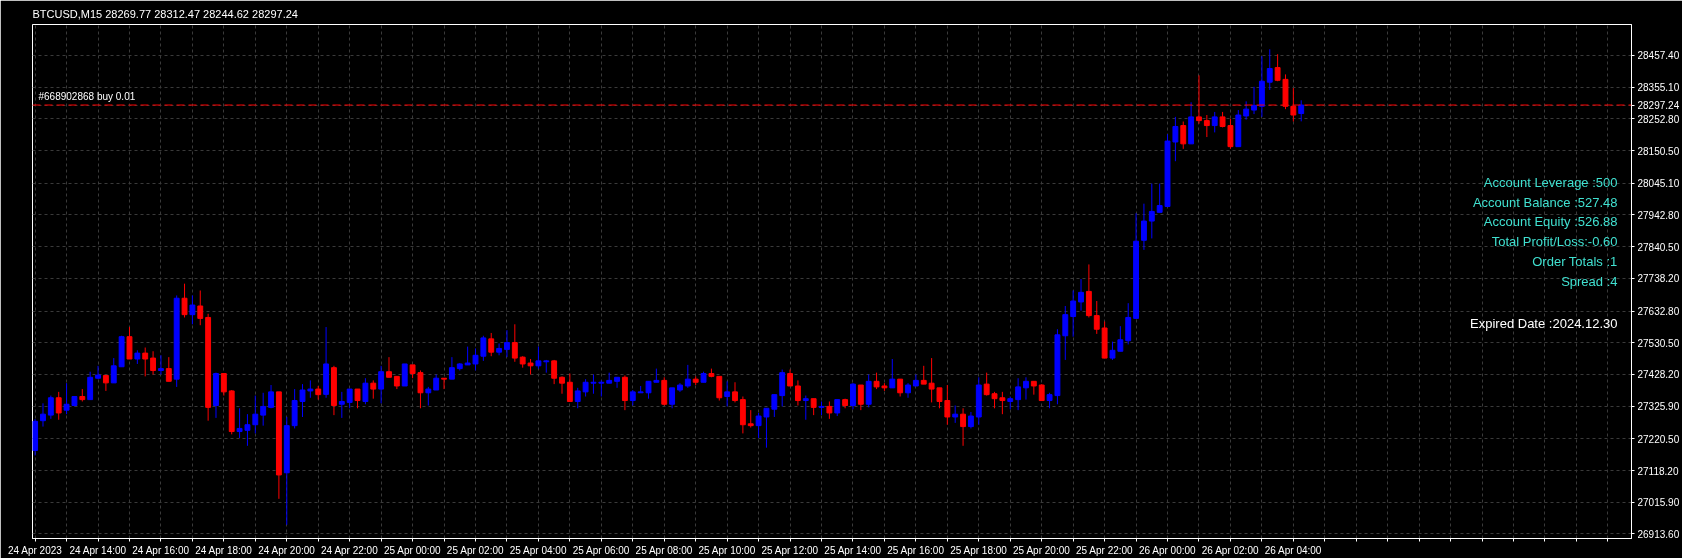  Describe the element at coordinates (916, 550) in the screenshot. I see `x-tick-label: 25 Apr 16:00` at that location.